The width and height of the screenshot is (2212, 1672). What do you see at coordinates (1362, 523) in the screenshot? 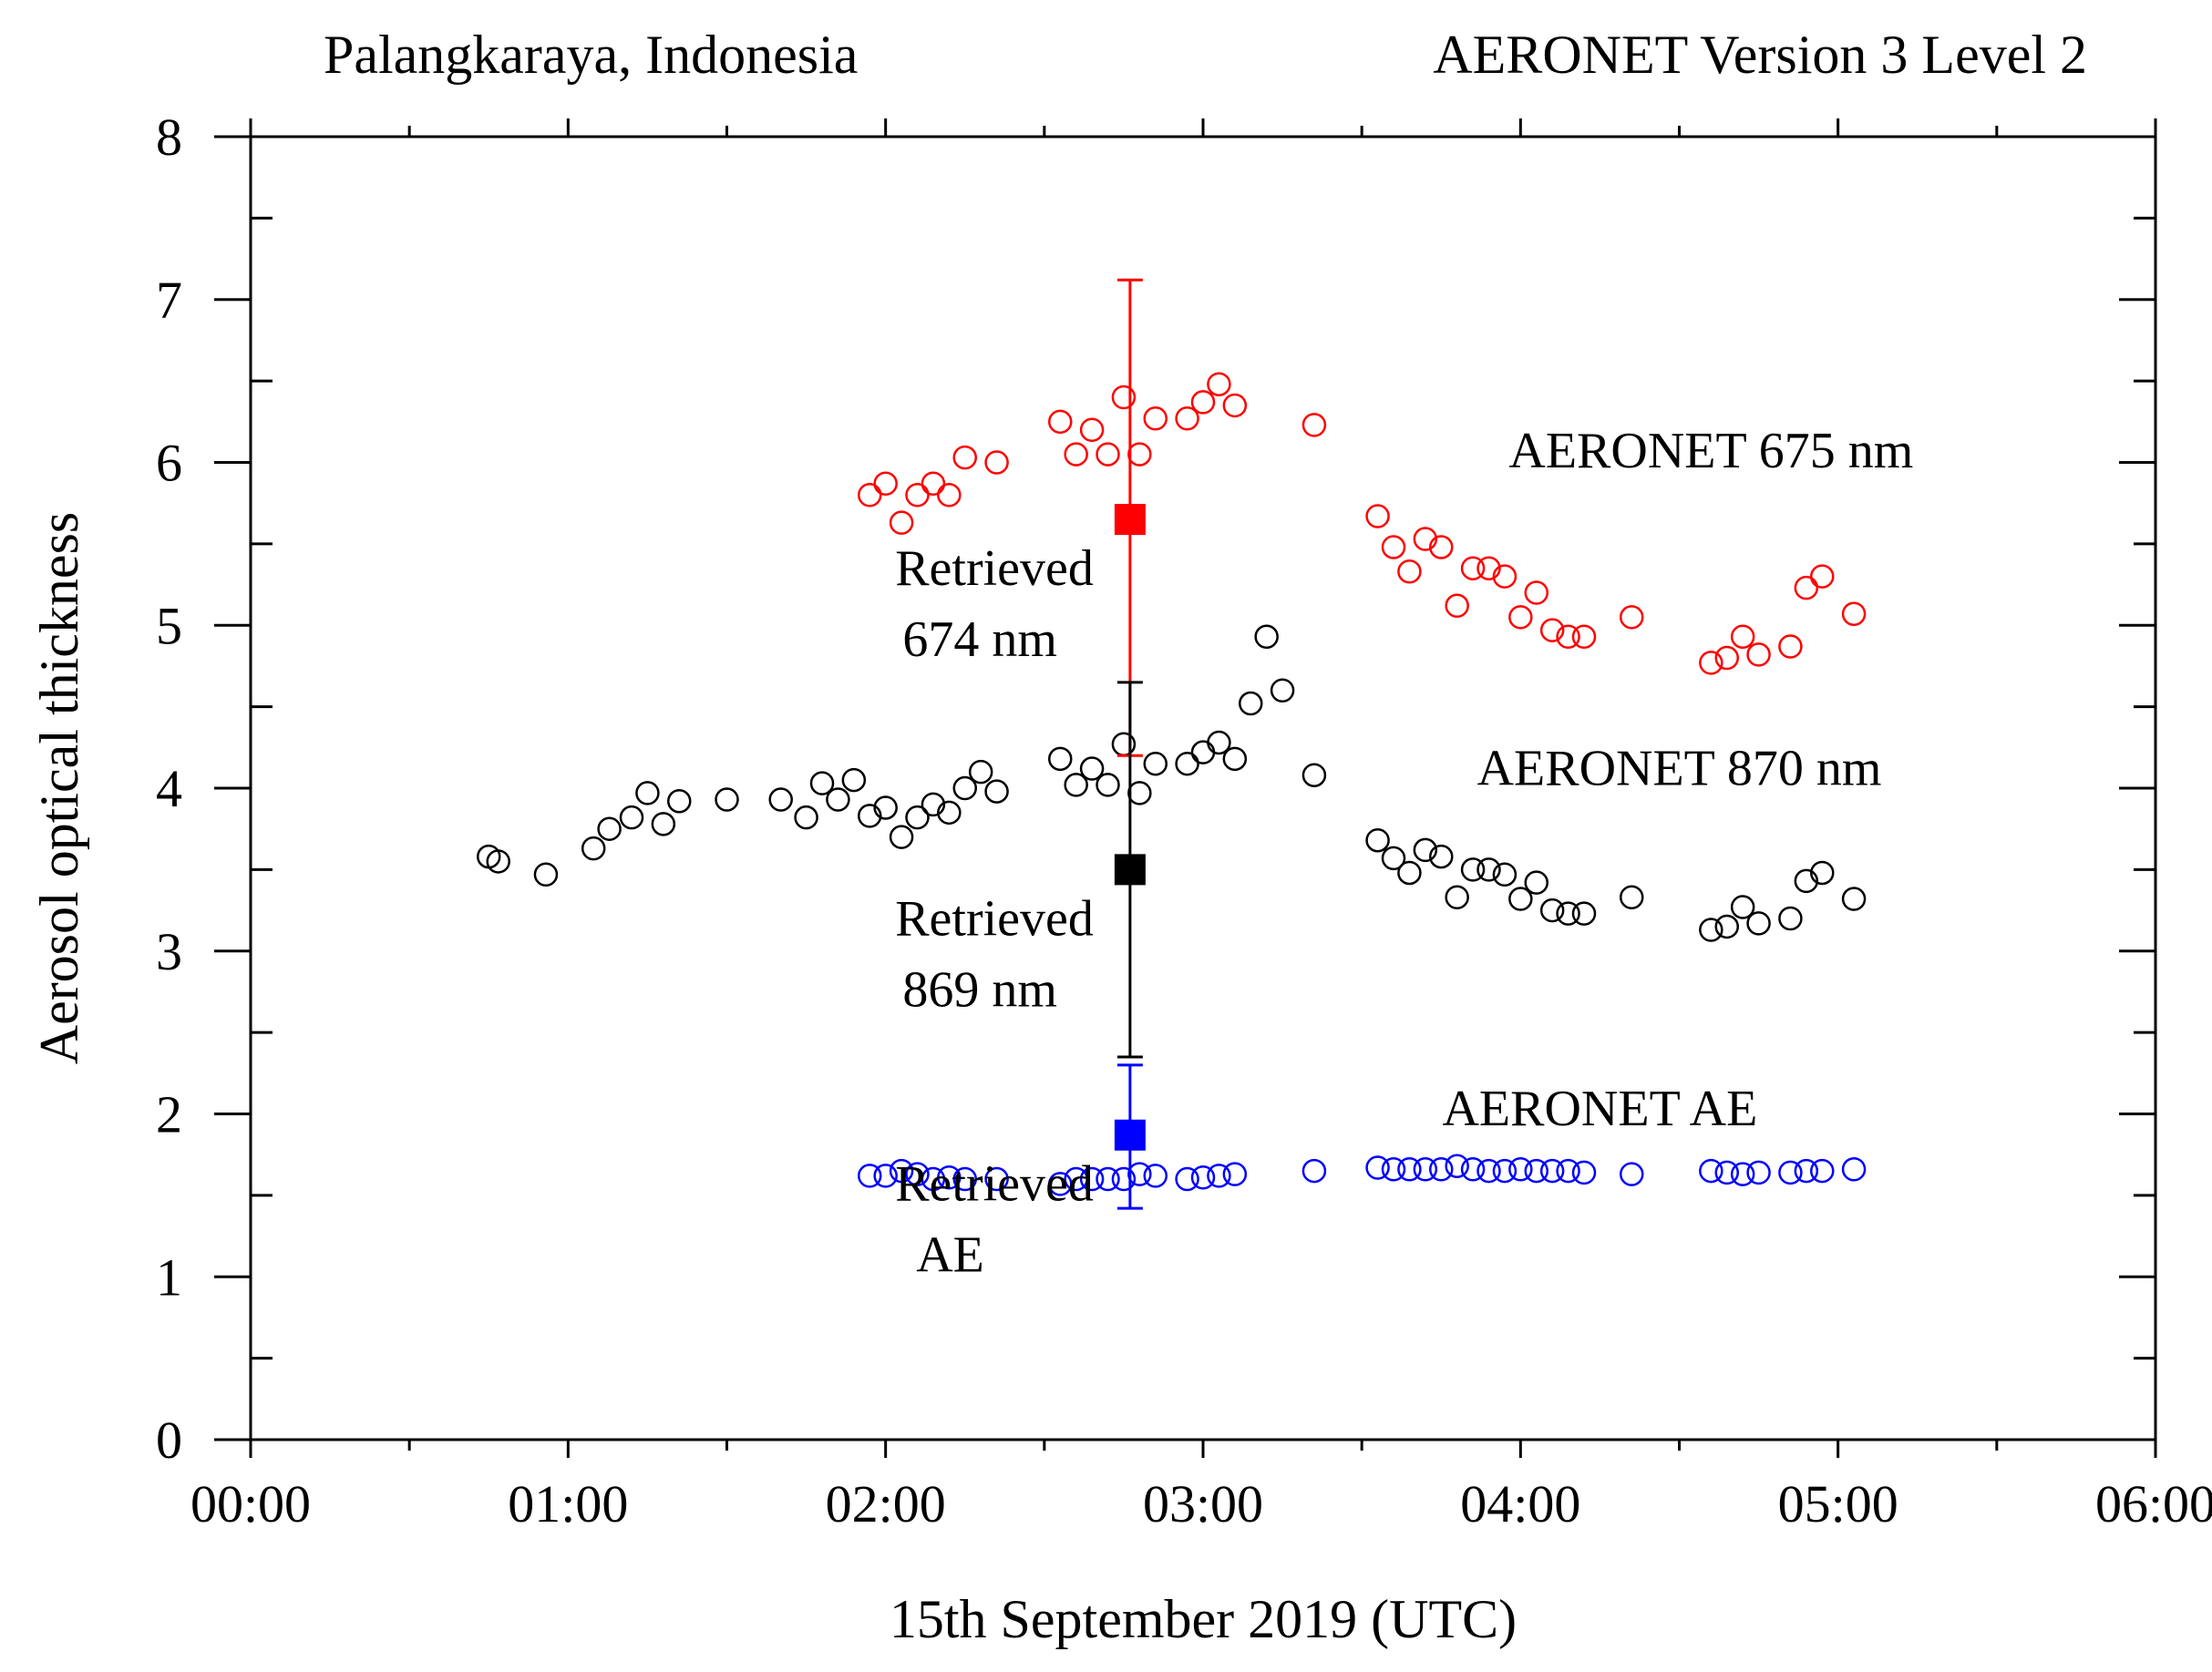
I see `series-aeronet-675-nm` at bounding box center [1362, 523].